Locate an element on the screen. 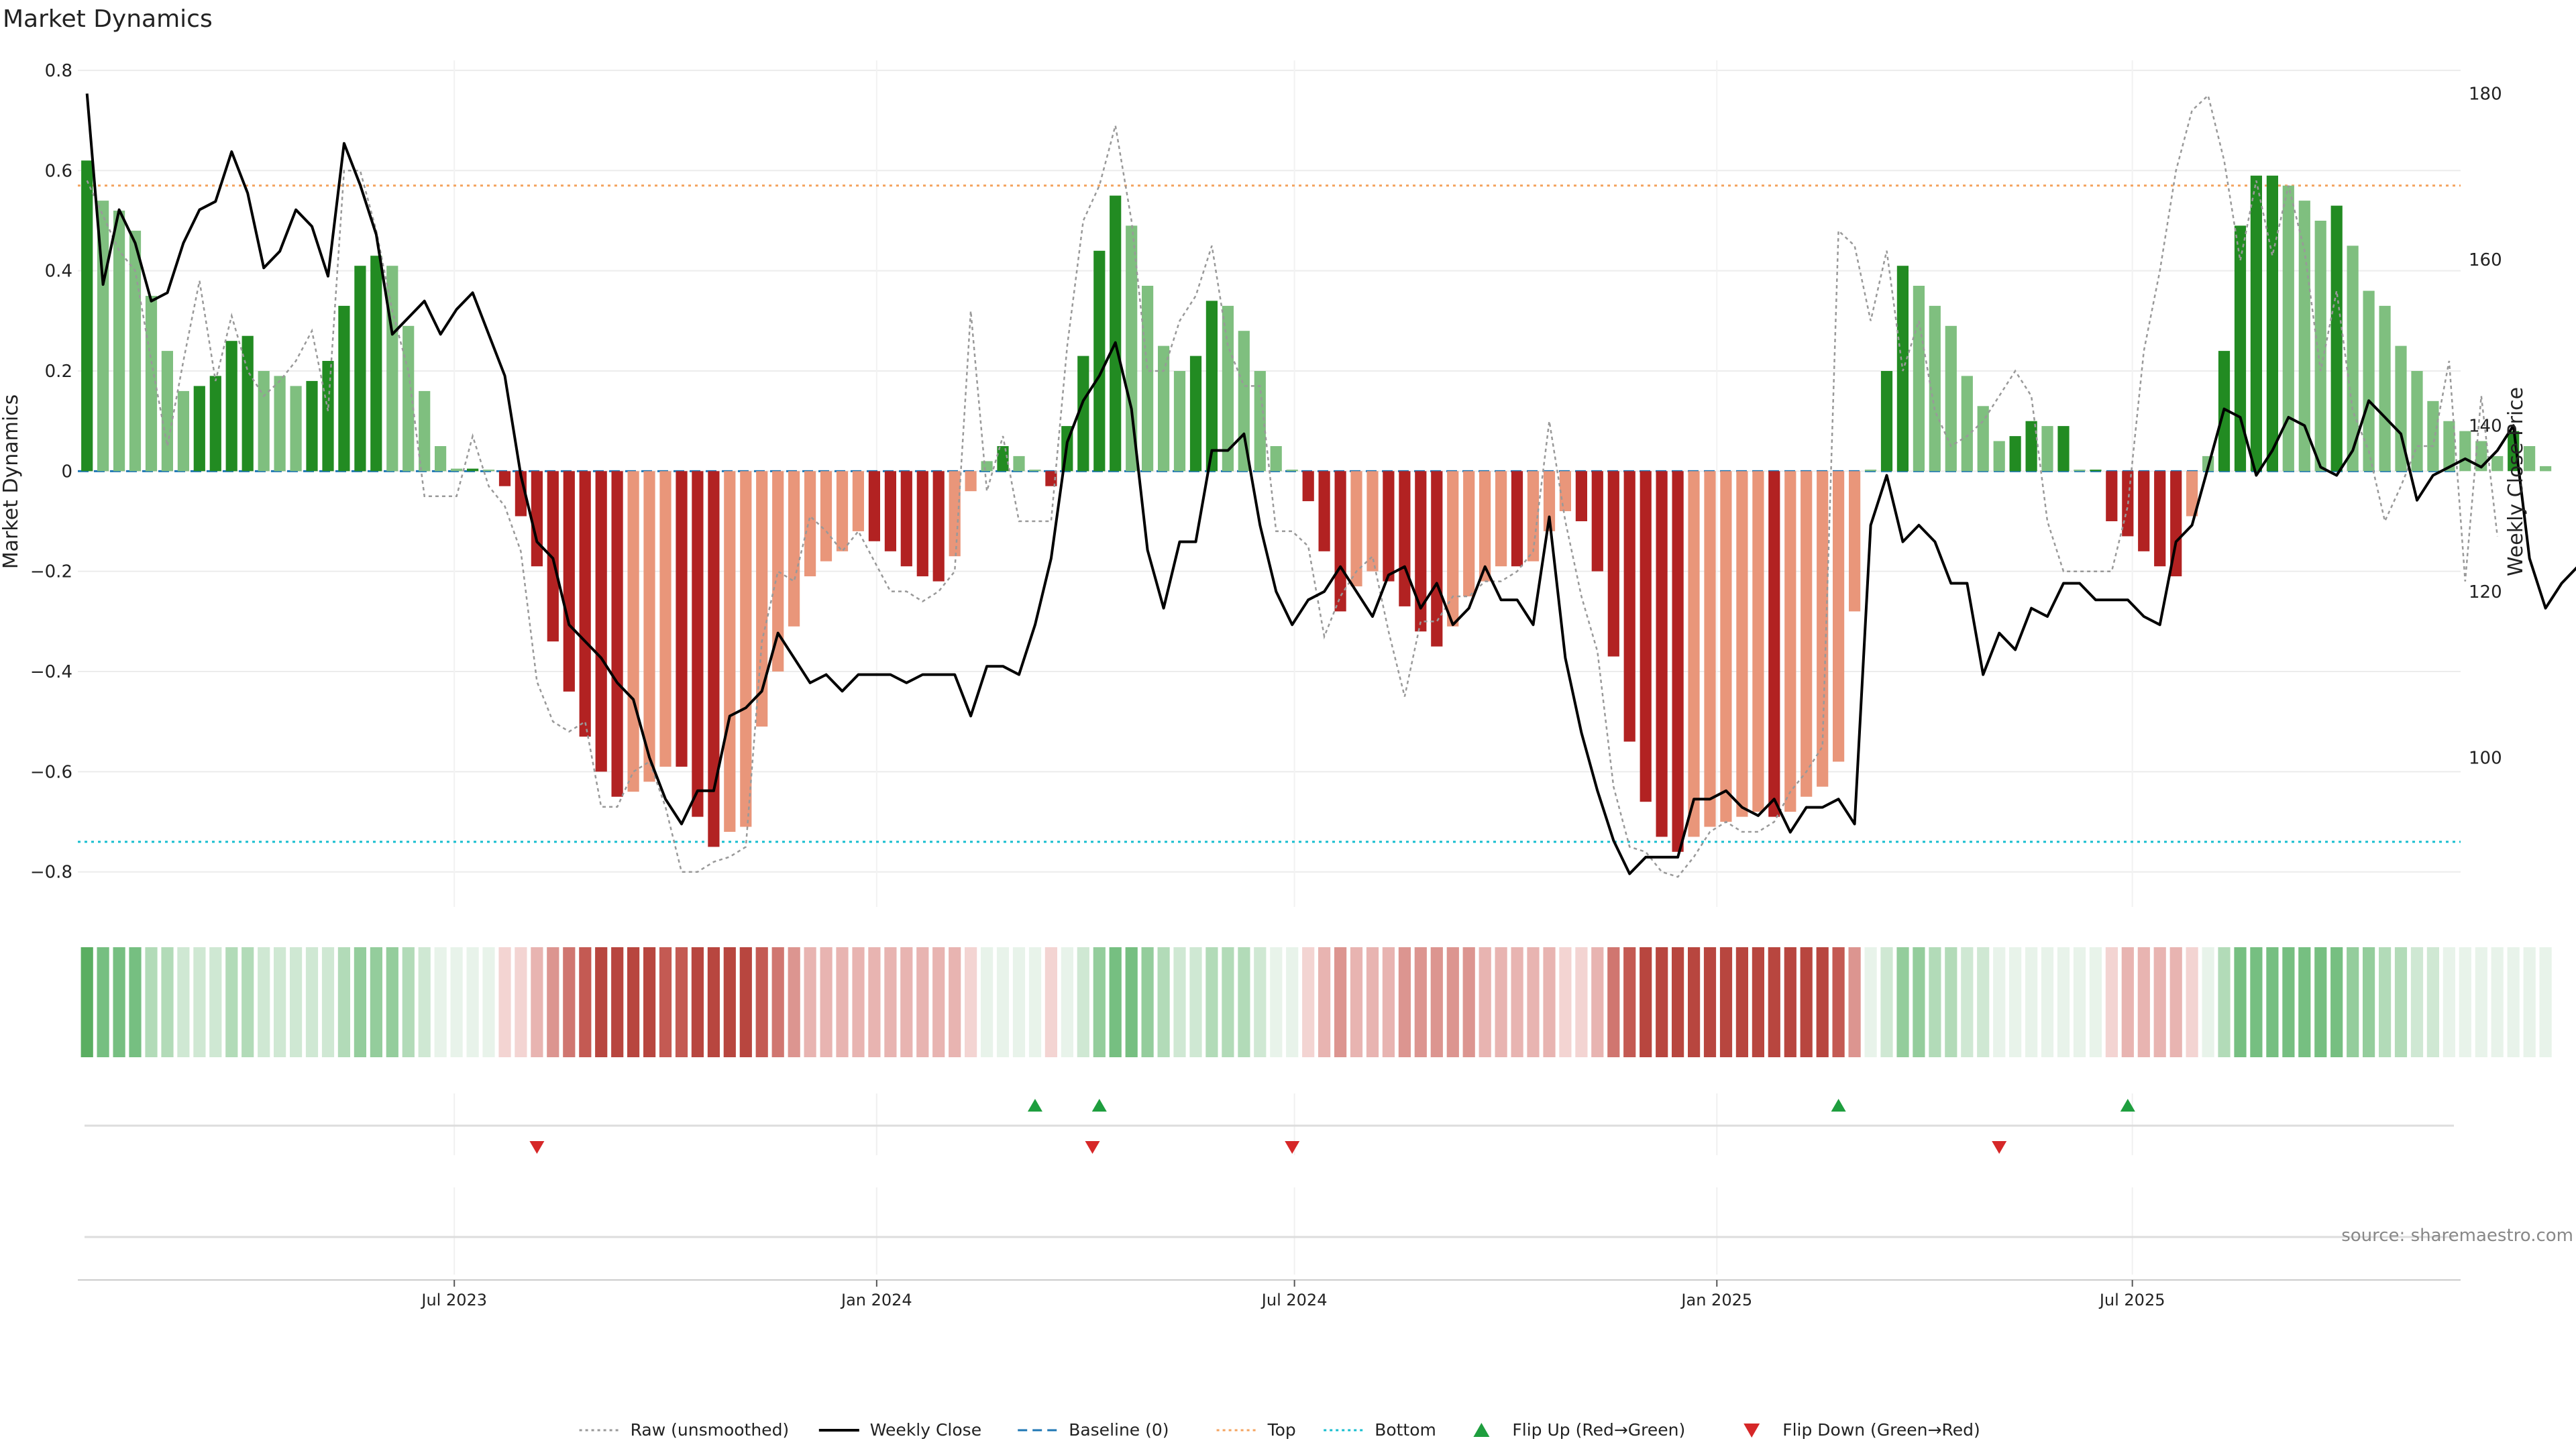  legend-label: Baseline (0) is located at coordinates (1119, 1430).